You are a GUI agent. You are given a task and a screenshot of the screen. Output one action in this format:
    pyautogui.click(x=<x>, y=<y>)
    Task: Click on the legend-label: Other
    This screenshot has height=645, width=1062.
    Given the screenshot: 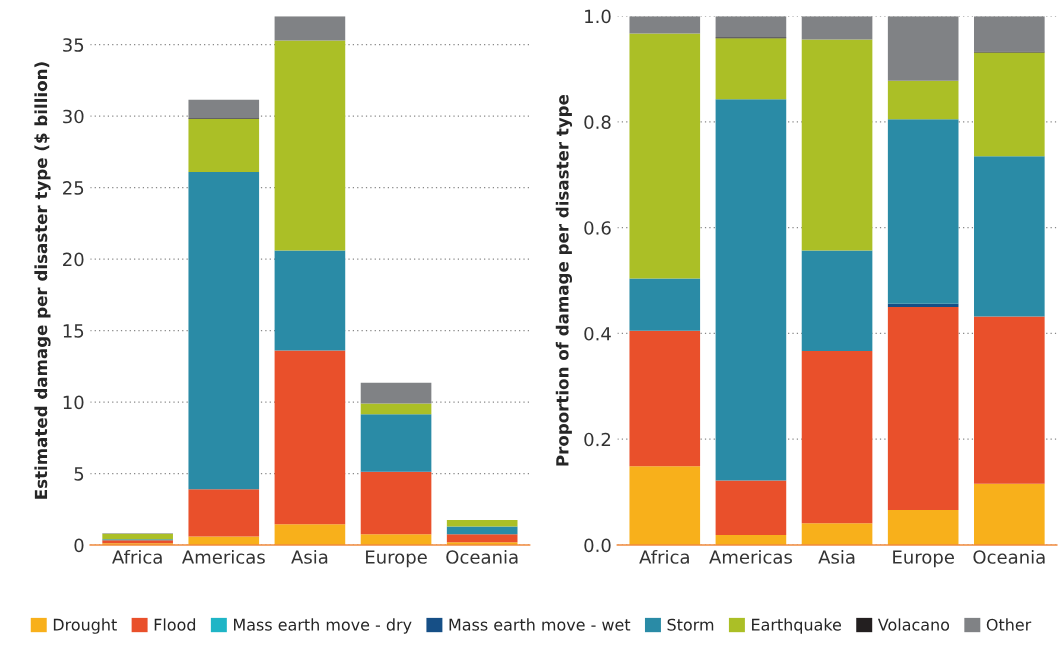 What is the action you would take?
    pyautogui.click(x=1009, y=624)
    